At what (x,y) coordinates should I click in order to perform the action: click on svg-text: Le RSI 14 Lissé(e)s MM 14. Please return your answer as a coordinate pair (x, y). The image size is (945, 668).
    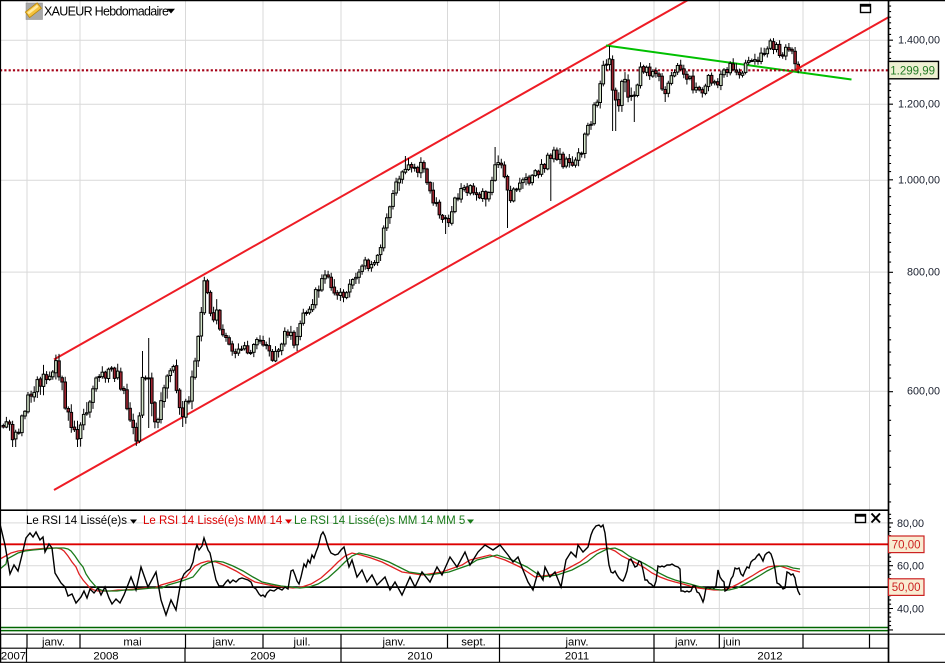
    Looking at the image, I should click on (213, 521).